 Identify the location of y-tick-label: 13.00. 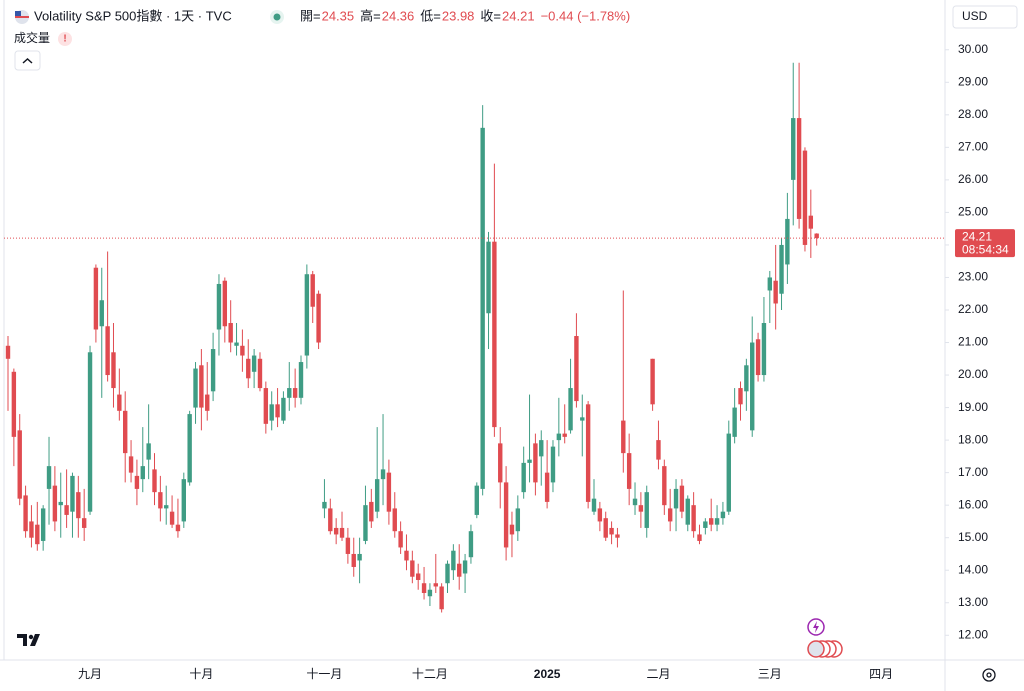
(973, 602).